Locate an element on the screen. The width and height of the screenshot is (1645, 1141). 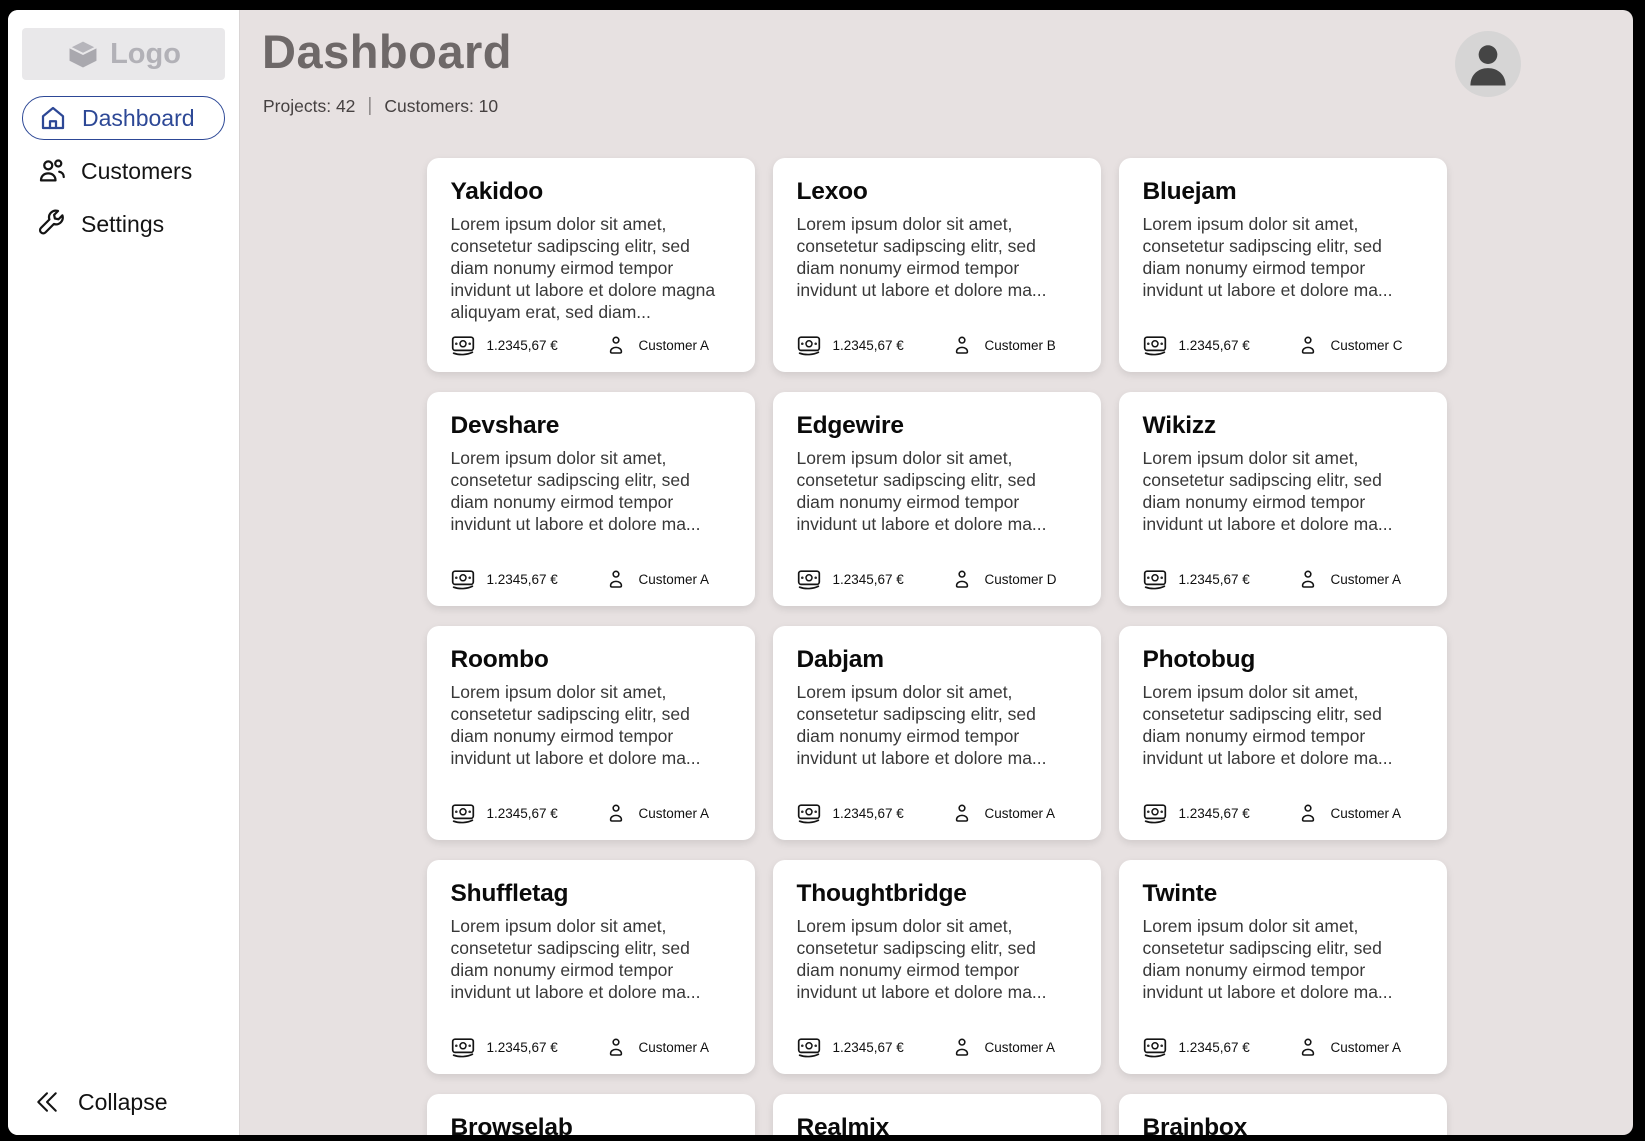
person-avatar-icon is located at coordinates (1488, 65).